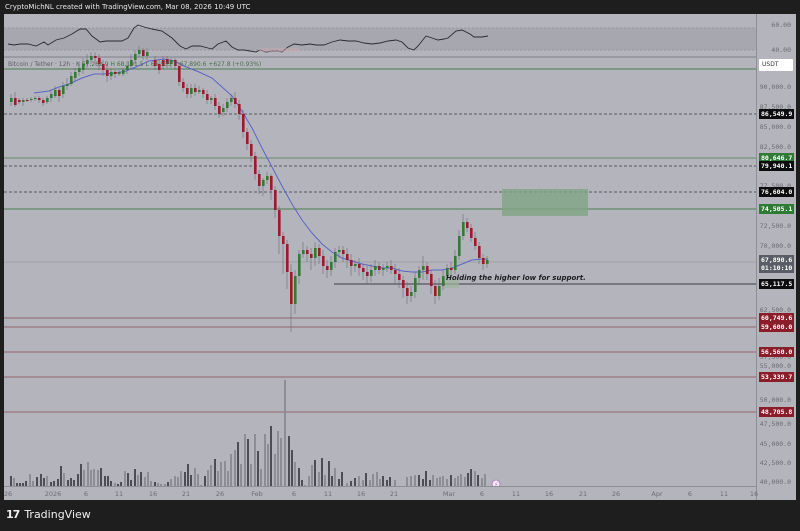 The height and width of the screenshot is (531, 800). I want to click on price-axis-tick: 87,500.0, so click(775, 107).